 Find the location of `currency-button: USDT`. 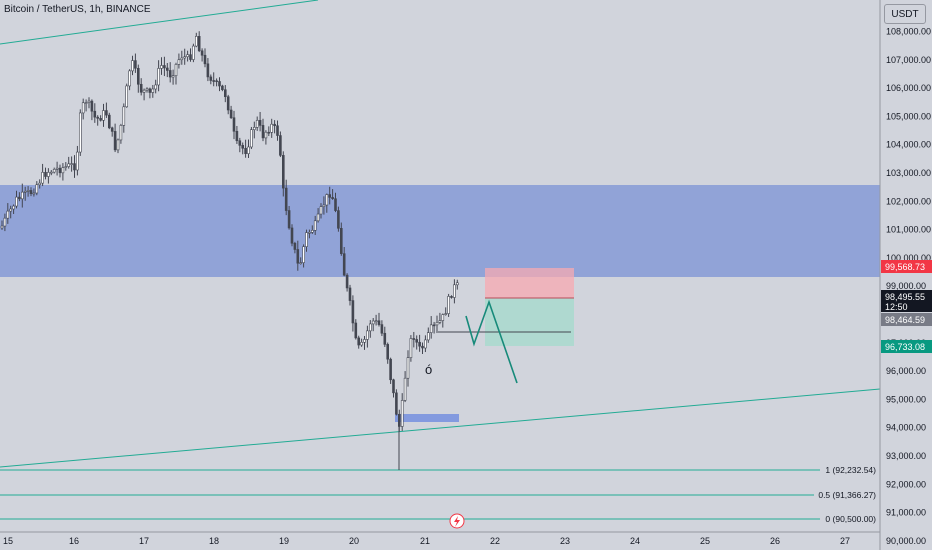

currency-button: USDT is located at coordinates (905, 14).